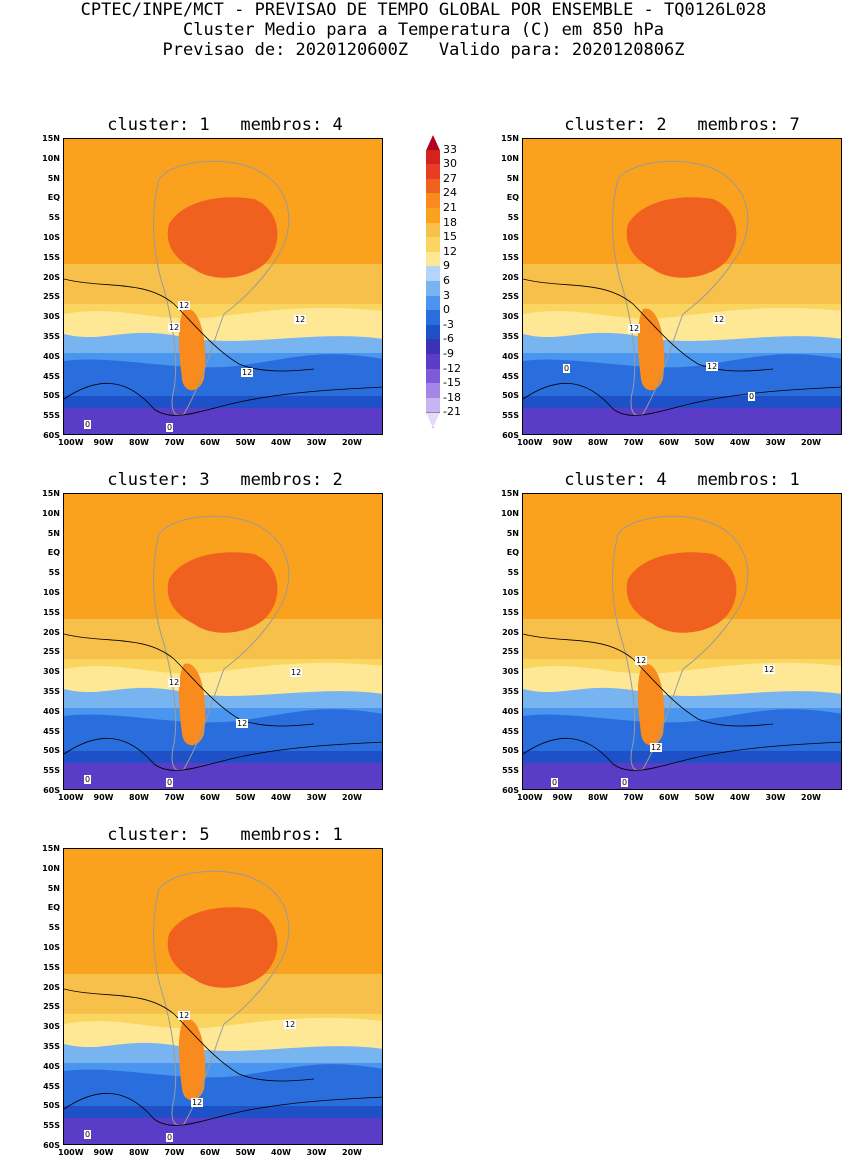  I want to click on colorbar-label: 3, so click(446, 295).